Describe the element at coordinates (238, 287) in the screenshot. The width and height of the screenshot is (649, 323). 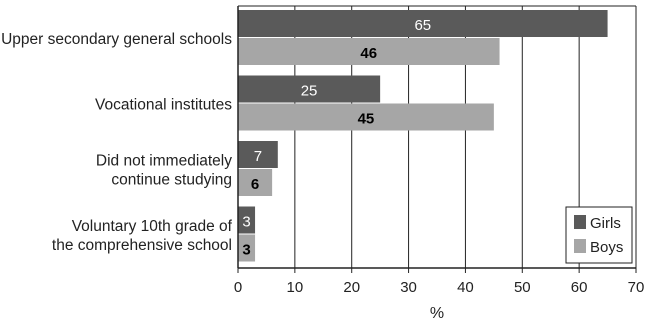
I see `x-tick-label: 0` at that location.